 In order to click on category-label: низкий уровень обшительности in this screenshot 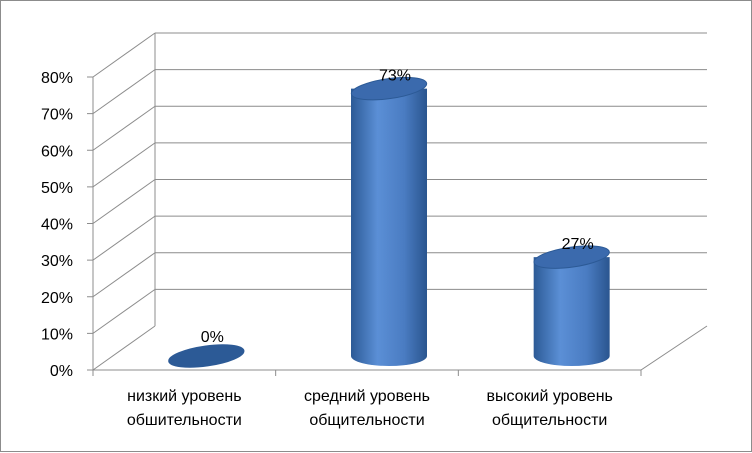, I will do `click(184, 408)`.